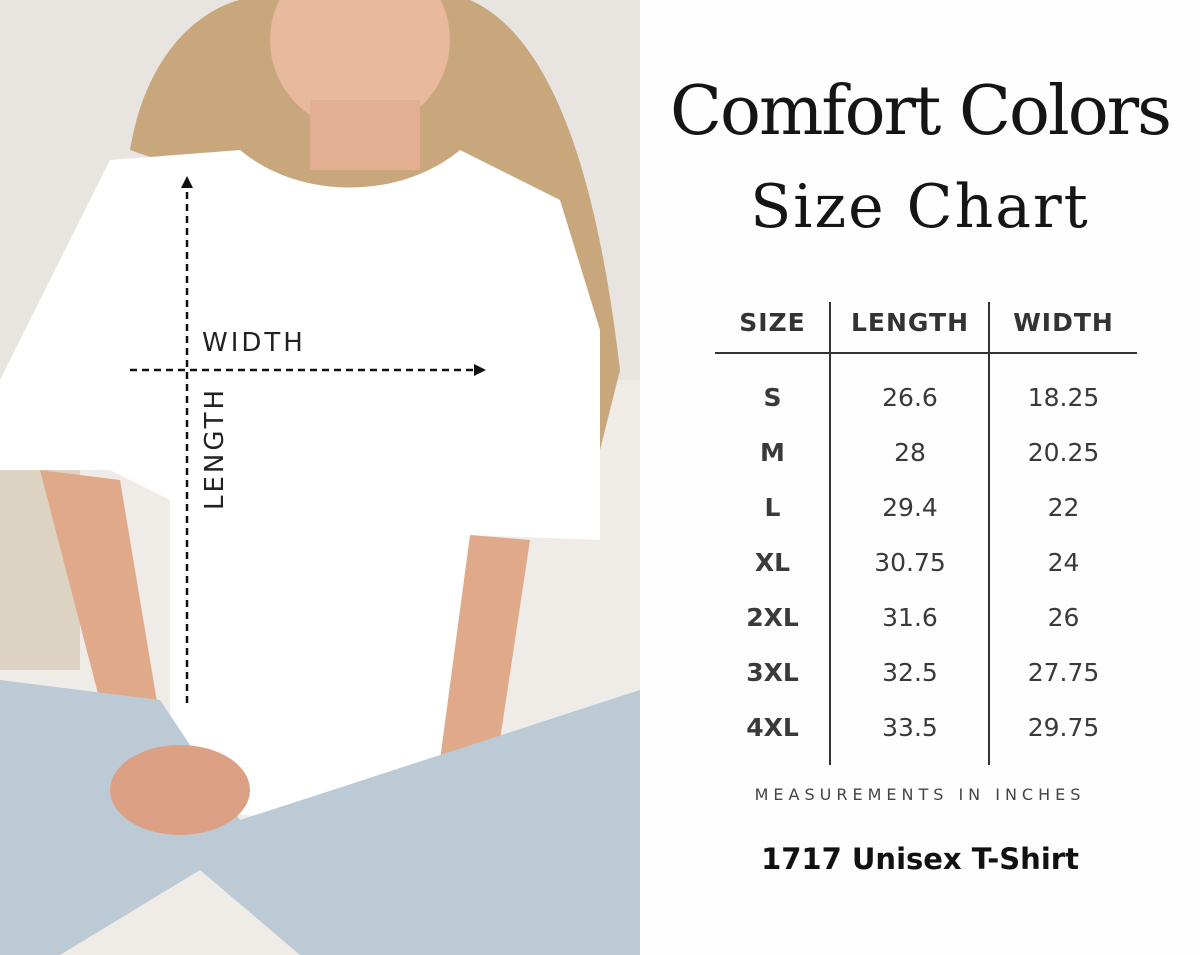 The height and width of the screenshot is (955, 1200). Describe the element at coordinates (1063, 672) in the screenshot. I see `table-cell-width: 27.75` at that location.